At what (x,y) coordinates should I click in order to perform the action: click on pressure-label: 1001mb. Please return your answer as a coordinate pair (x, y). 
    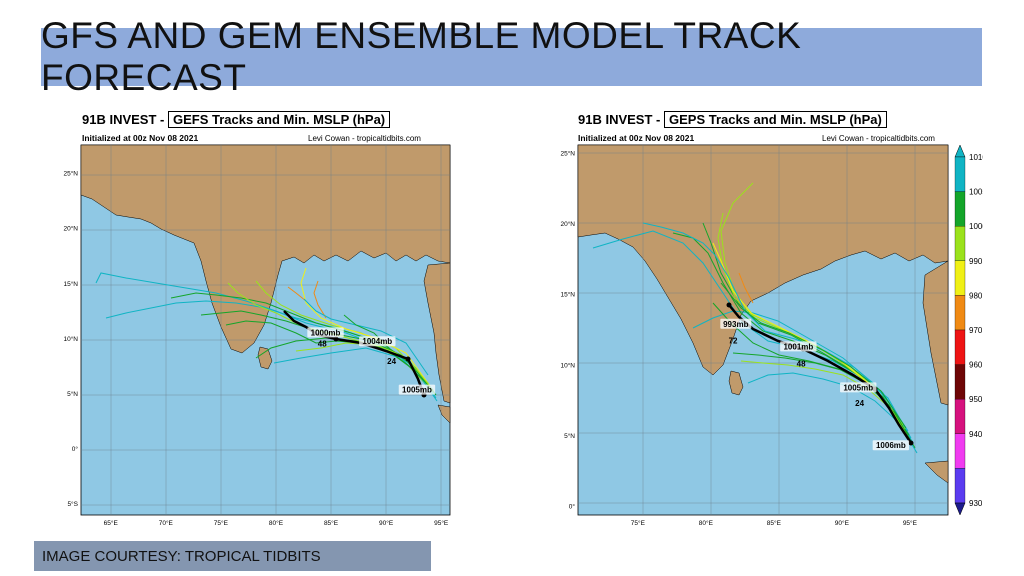
    Looking at the image, I should click on (798, 346).